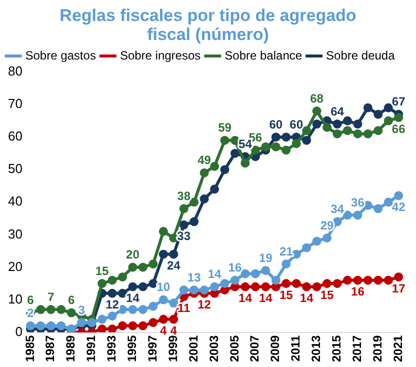 Image resolution: width=416 pixels, height=367 pixels. I want to click on y-tick-label: 10, so click(15, 298).